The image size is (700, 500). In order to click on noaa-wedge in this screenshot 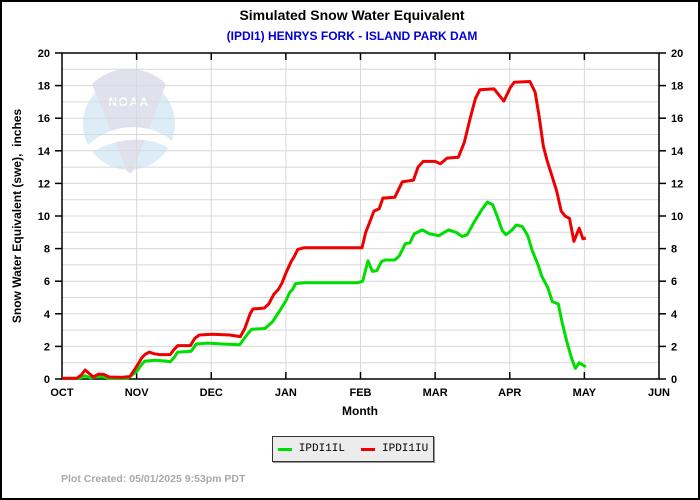, I will do `click(129, 120)`.